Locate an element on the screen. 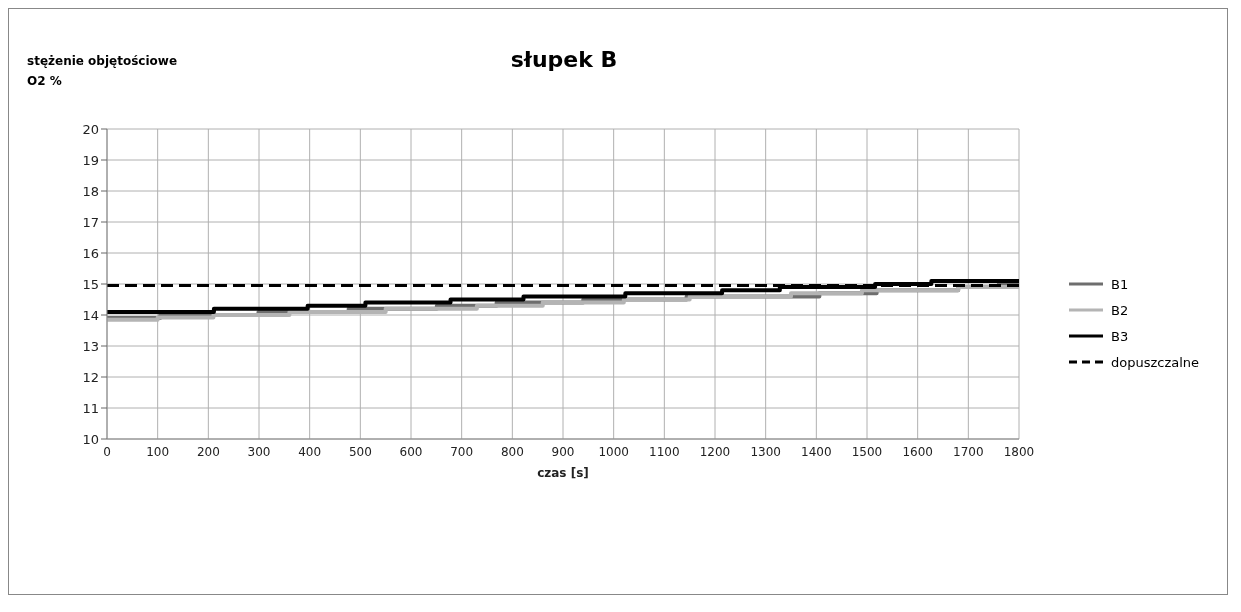 This screenshot has height=612, width=1241. y-tick-label: 19 is located at coordinates (90, 160).